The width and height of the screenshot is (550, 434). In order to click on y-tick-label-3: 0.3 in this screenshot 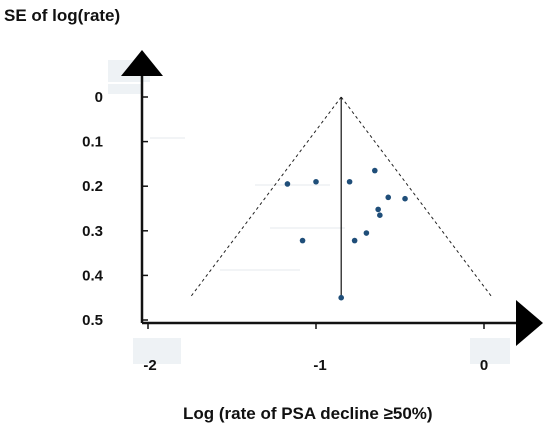, I will do `click(92, 231)`.